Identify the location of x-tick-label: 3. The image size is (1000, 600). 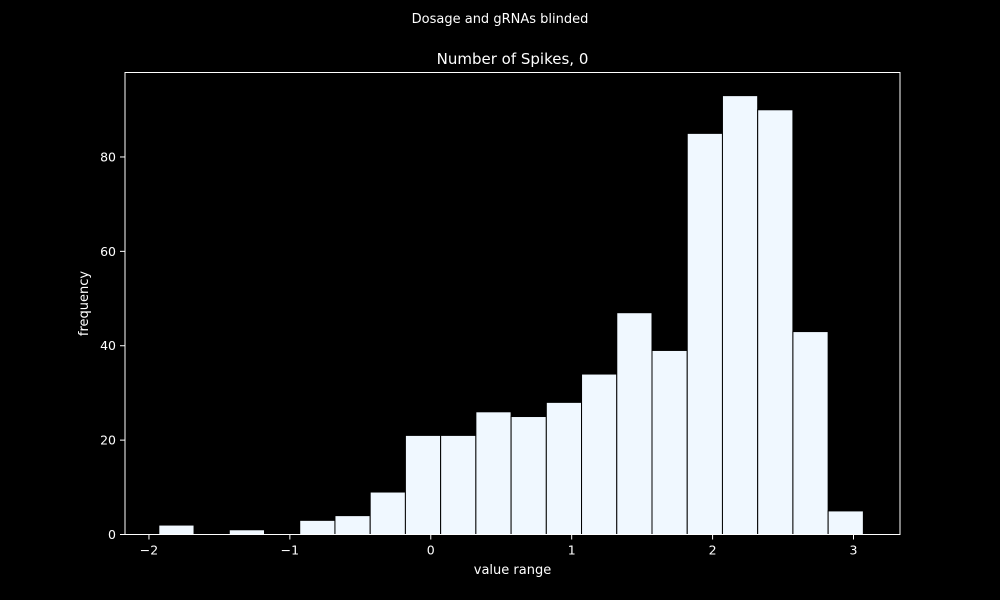
(854, 550).